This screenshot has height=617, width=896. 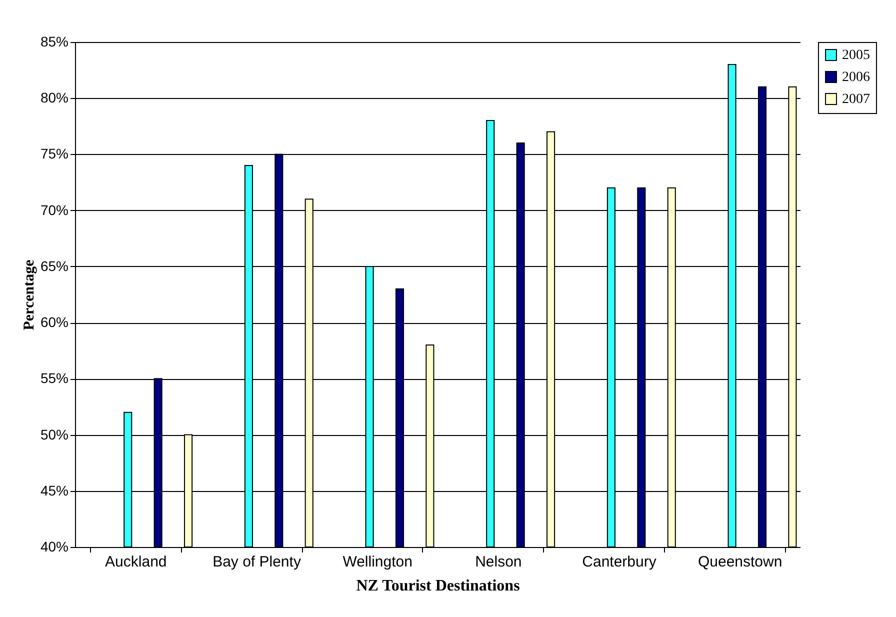 What do you see at coordinates (54, 266) in the screenshot?
I see `y-tick-label: 65%` at bounding box center [54, 266].